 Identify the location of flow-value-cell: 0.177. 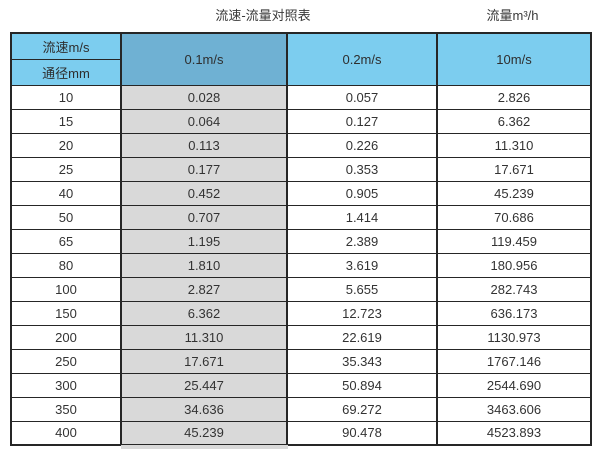
(204, 169).